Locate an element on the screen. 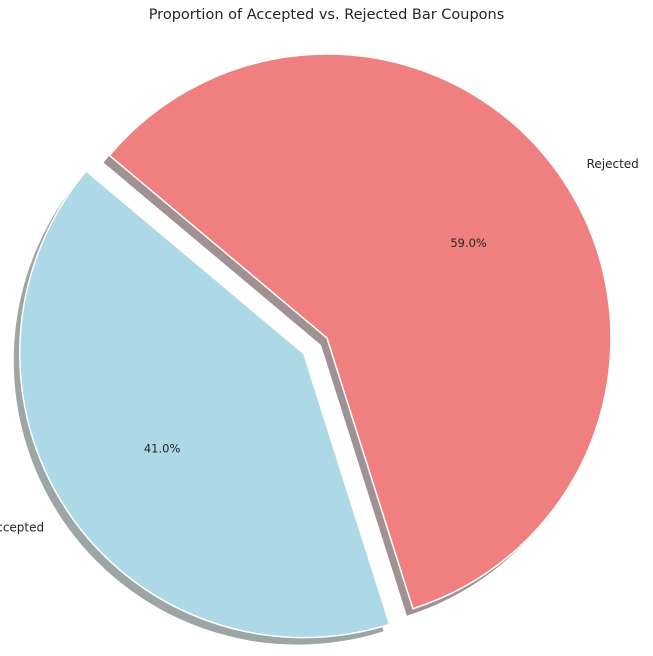  slice-label-accepted: Accepted is located at coordinates (22, 527).